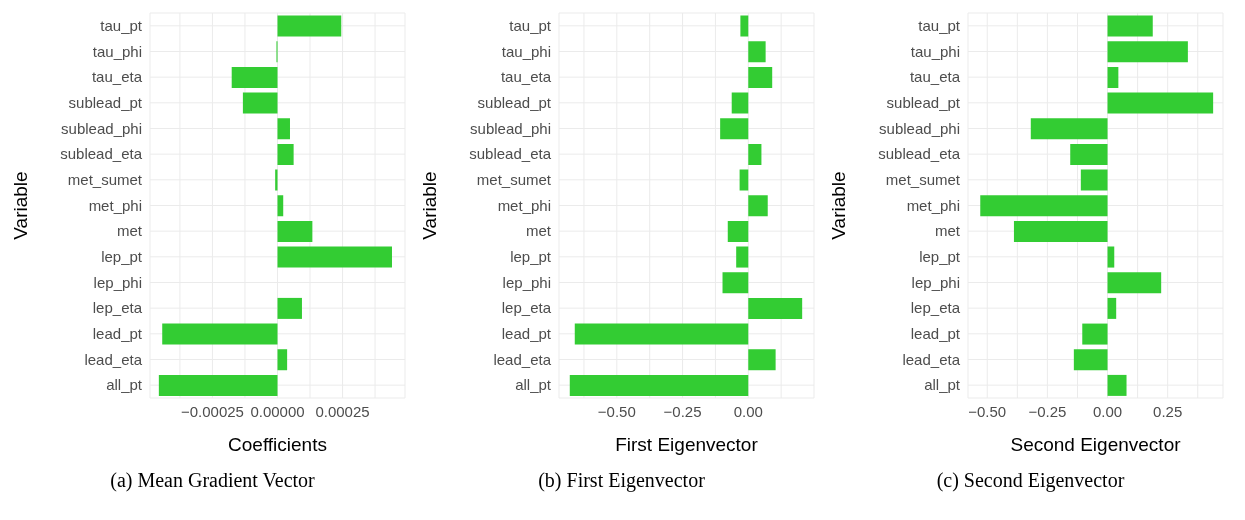  I want to click on x-tick-label: −0.00025, so click(212, 411).